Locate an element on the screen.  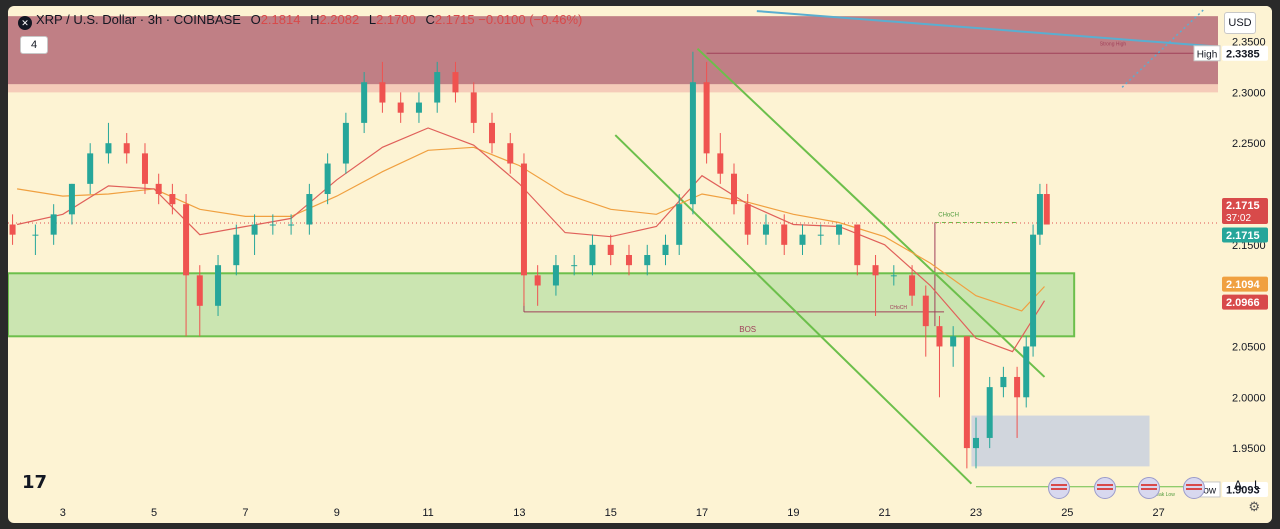
high-tag is located at coordinates (1207, 53).